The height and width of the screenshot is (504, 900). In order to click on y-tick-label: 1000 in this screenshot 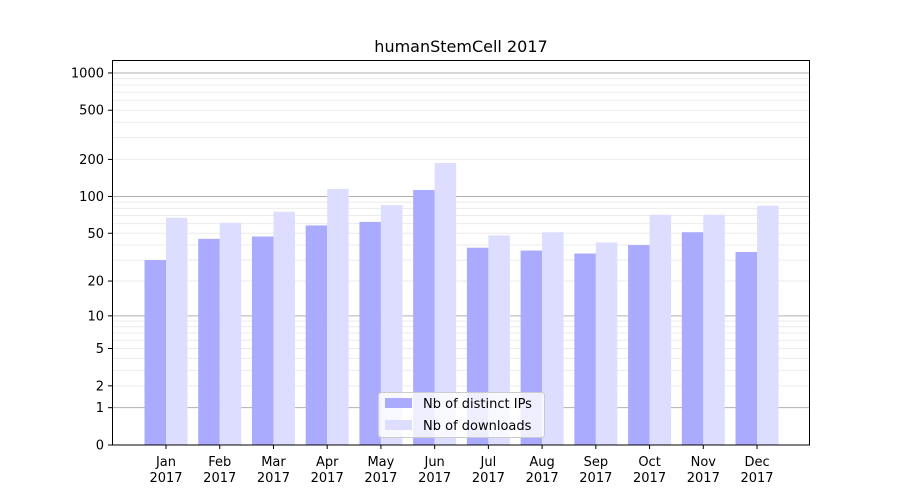, I will do `click(87, 73)`.